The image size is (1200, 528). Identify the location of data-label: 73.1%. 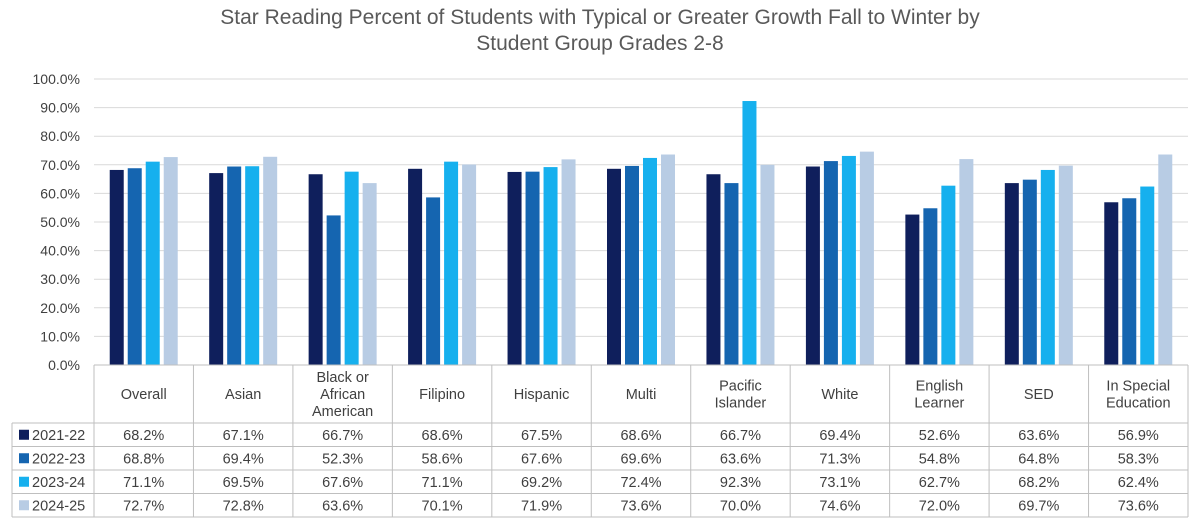
(839, 483).